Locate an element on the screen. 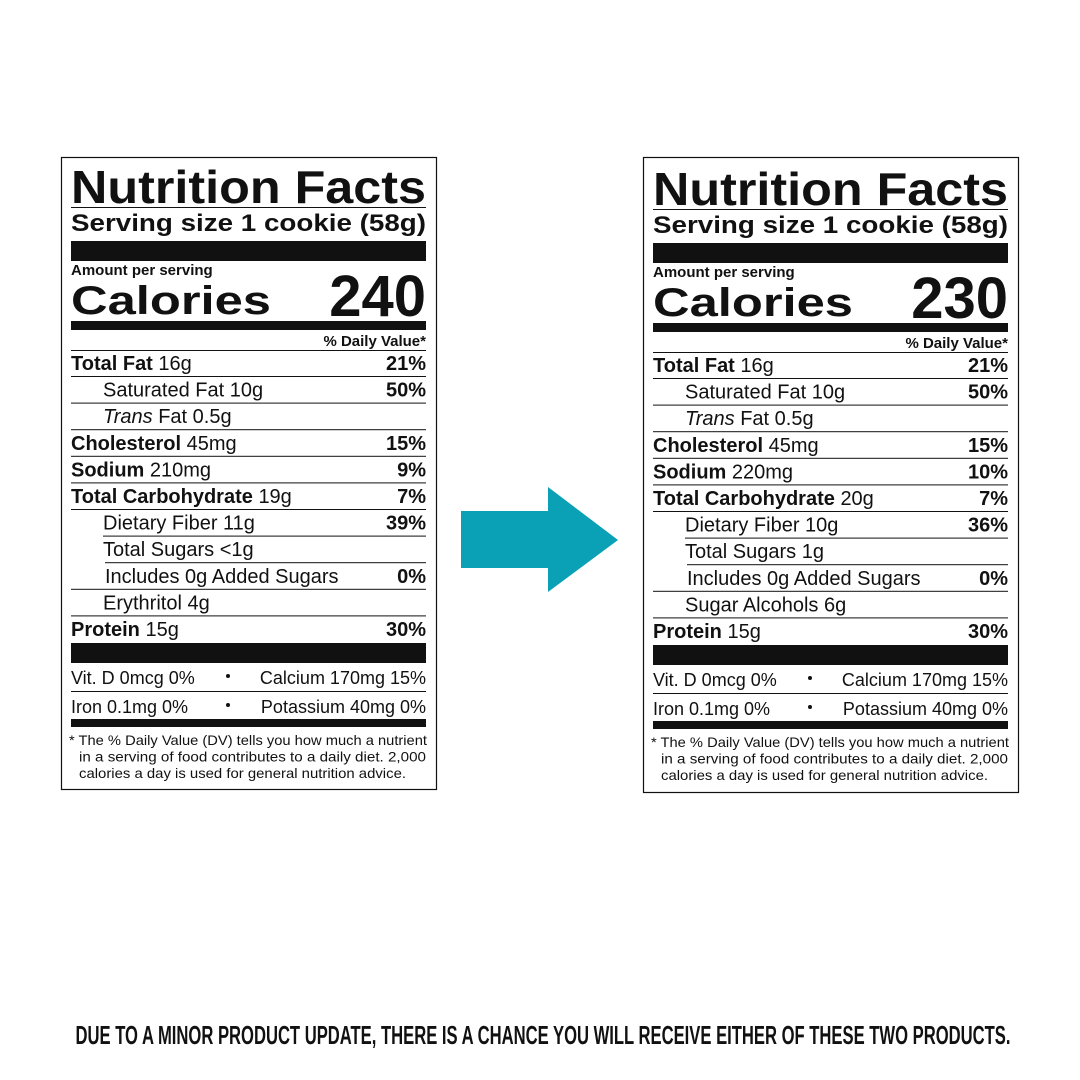  amount-per-serving: Amount per serving is located at coordinates (724, 272).